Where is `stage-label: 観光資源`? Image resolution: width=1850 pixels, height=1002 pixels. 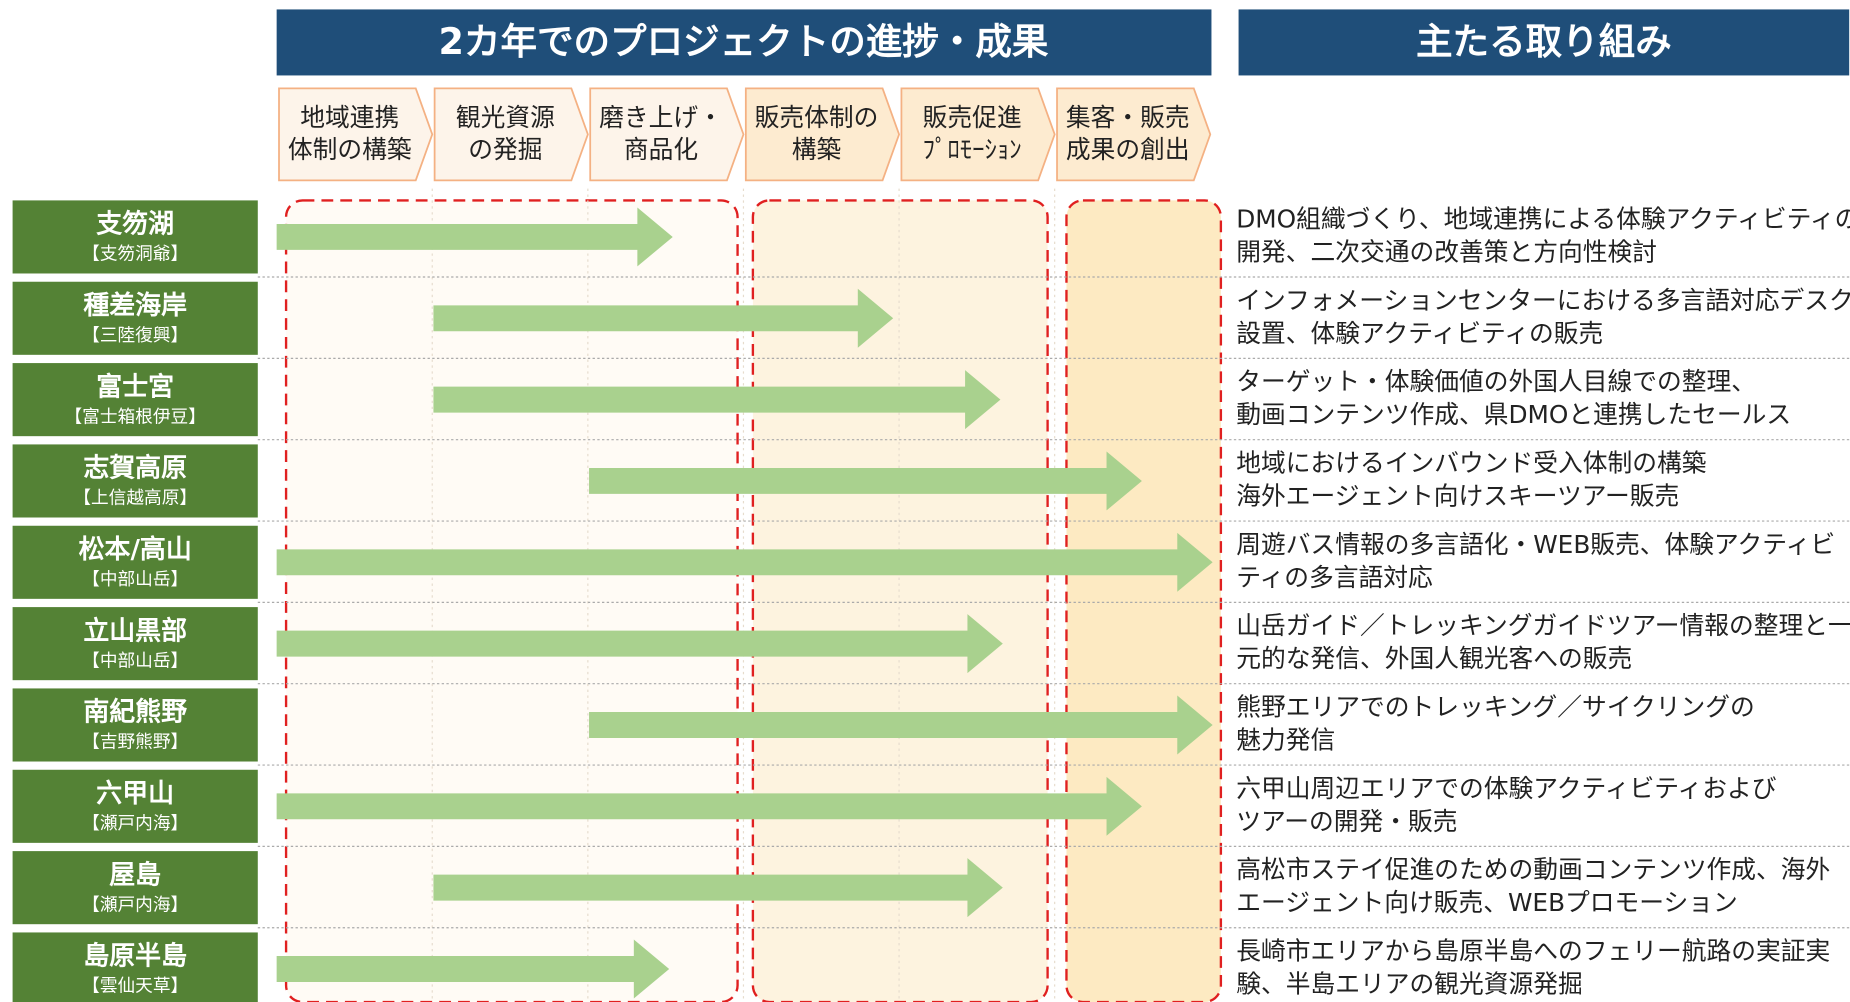 stage-label: 観光資源 is located at coordinates (505, 117).